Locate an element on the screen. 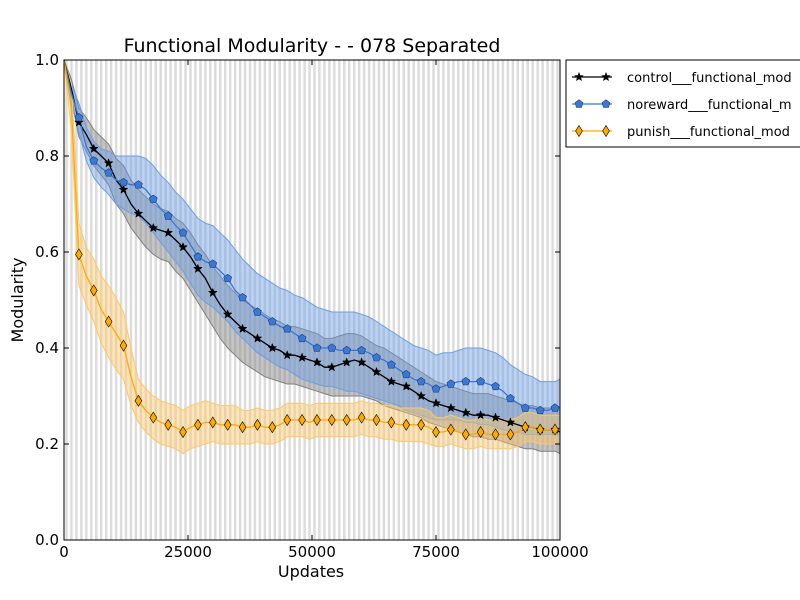 The image size is (800, 600). y-tick-label: 0.2 is located at coordinates (47, 444).